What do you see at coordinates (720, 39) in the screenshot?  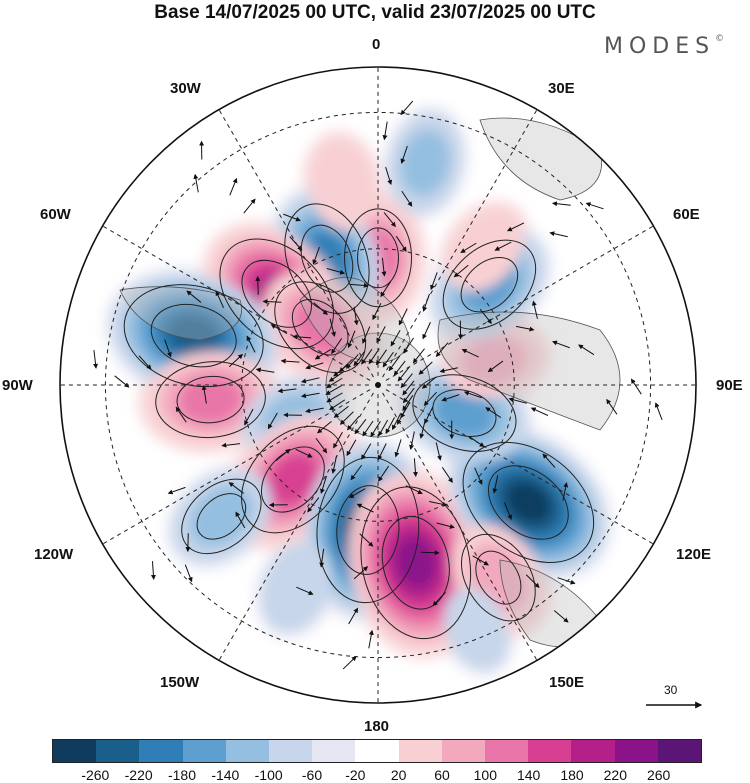 I see `brand-mark: ©` at bounding box center [720, 39].